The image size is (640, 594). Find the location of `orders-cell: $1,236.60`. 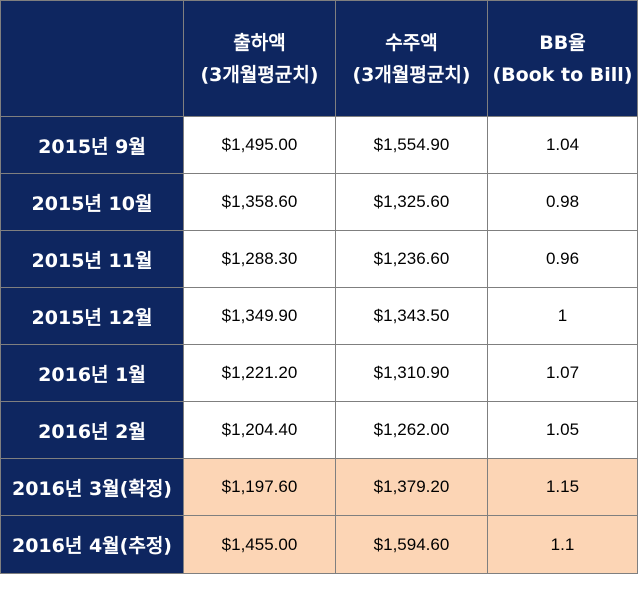

orders-cell: $1,236.60 is located at coordinates (411, 259).